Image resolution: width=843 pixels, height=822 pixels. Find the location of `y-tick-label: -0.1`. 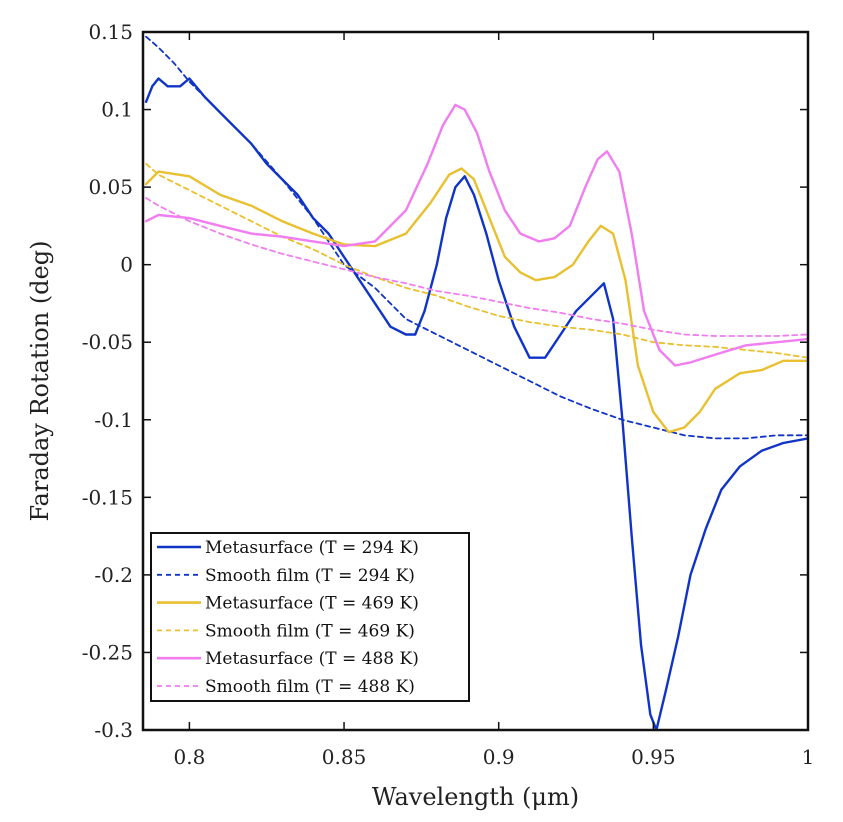

y-tick-label: -0.1 is located at coordinates (113, 420).